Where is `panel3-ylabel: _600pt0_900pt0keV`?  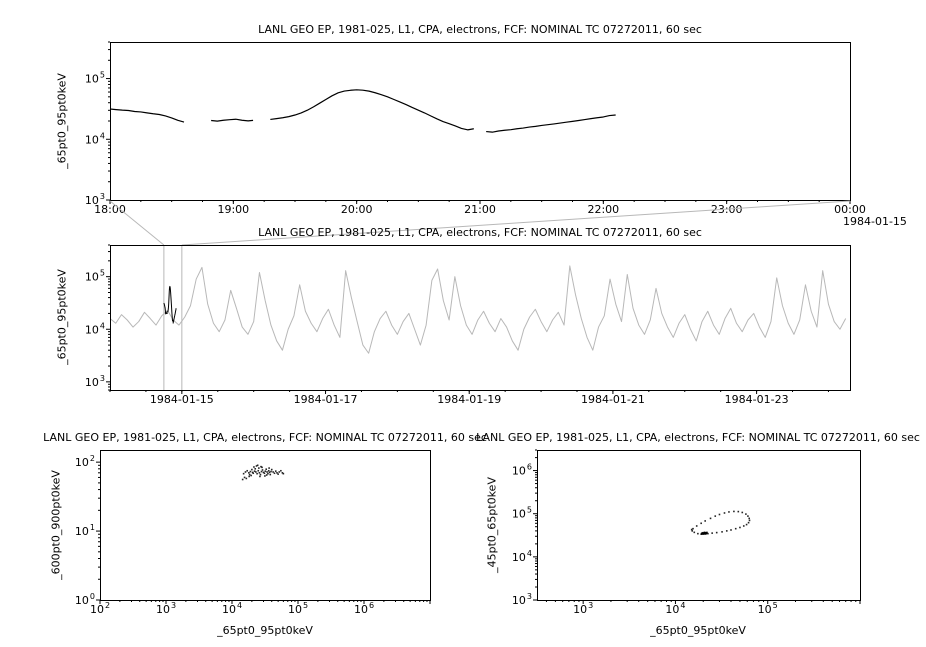 panel3-ylabel: _600pt0_900pt0keV is located at coordinates (56, 525).